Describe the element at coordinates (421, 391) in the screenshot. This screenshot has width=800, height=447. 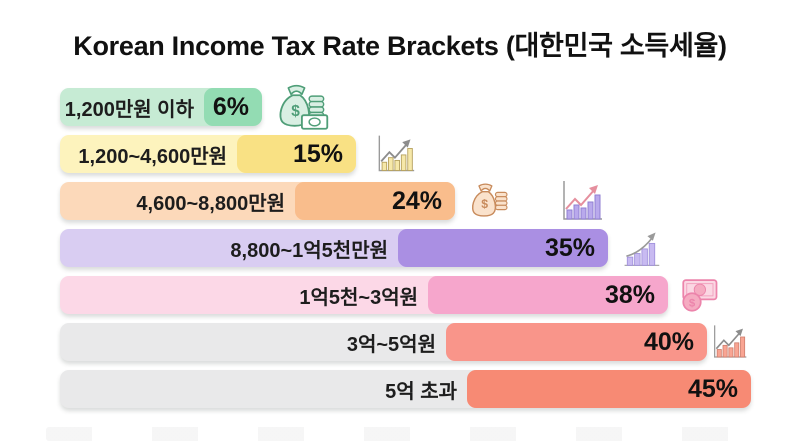
I see `bracket-label: 5억 초과` at that location.